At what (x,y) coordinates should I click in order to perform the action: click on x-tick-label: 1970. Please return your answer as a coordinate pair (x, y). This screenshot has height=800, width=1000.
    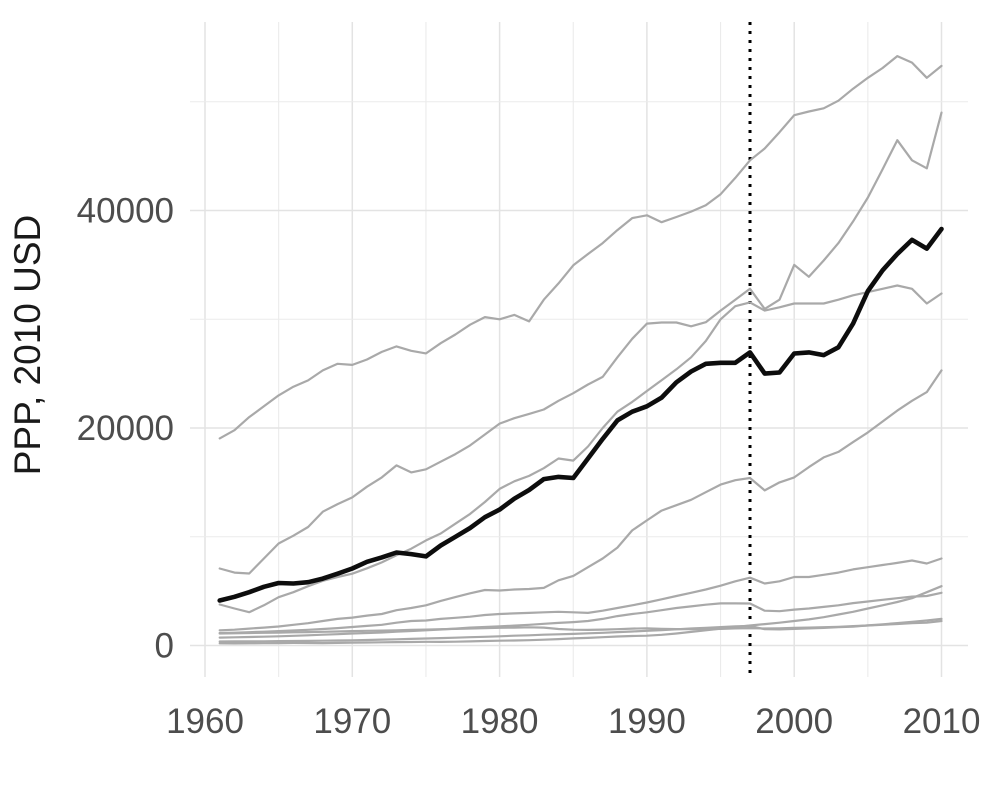
    Looking at the image, I should click on (352, 721).